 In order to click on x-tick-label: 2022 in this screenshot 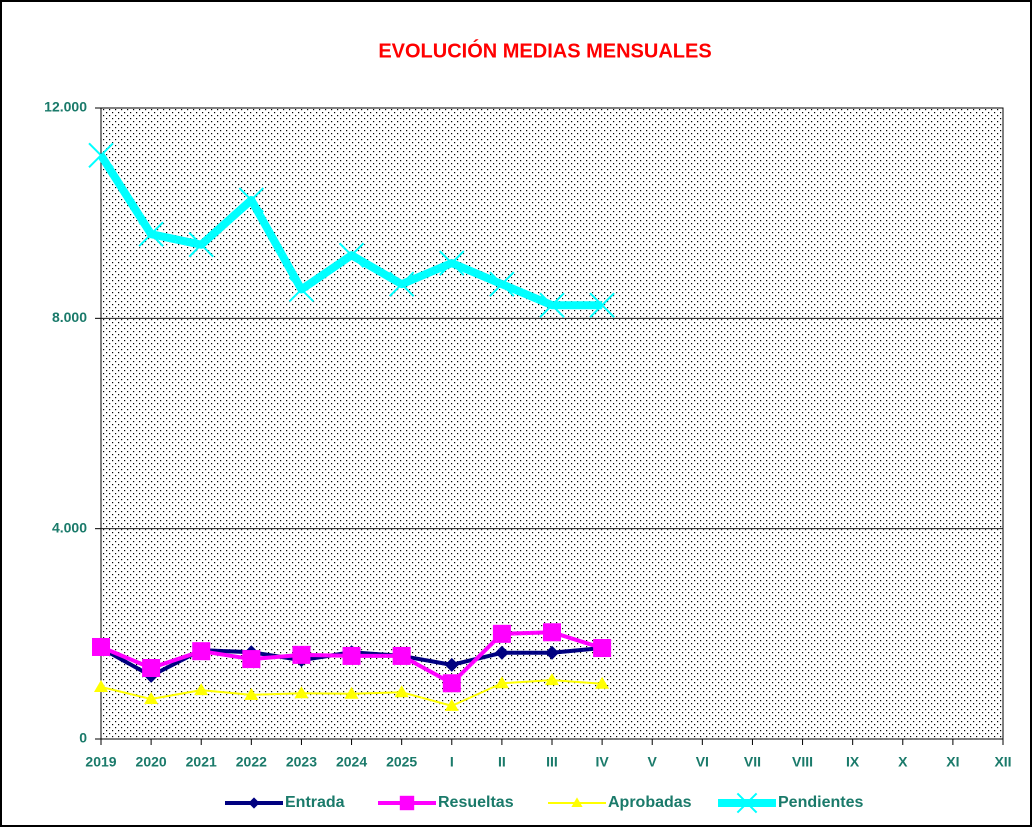, I will do `click(251, 762)`.